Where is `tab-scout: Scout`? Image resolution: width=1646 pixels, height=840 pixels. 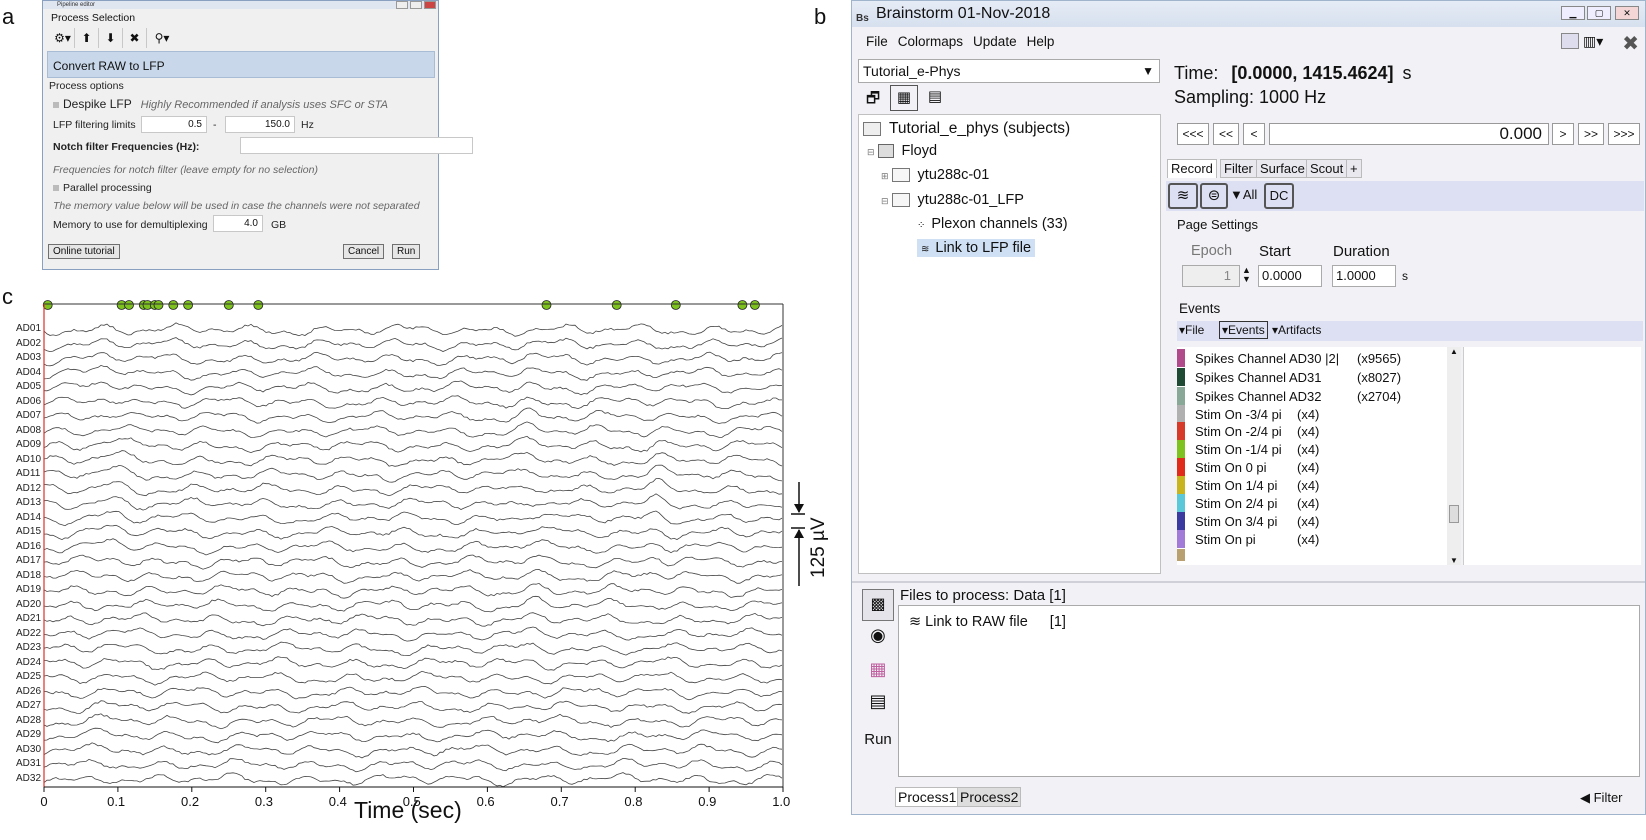 tab-scout: Scout is located at coordinates (1327, 168).